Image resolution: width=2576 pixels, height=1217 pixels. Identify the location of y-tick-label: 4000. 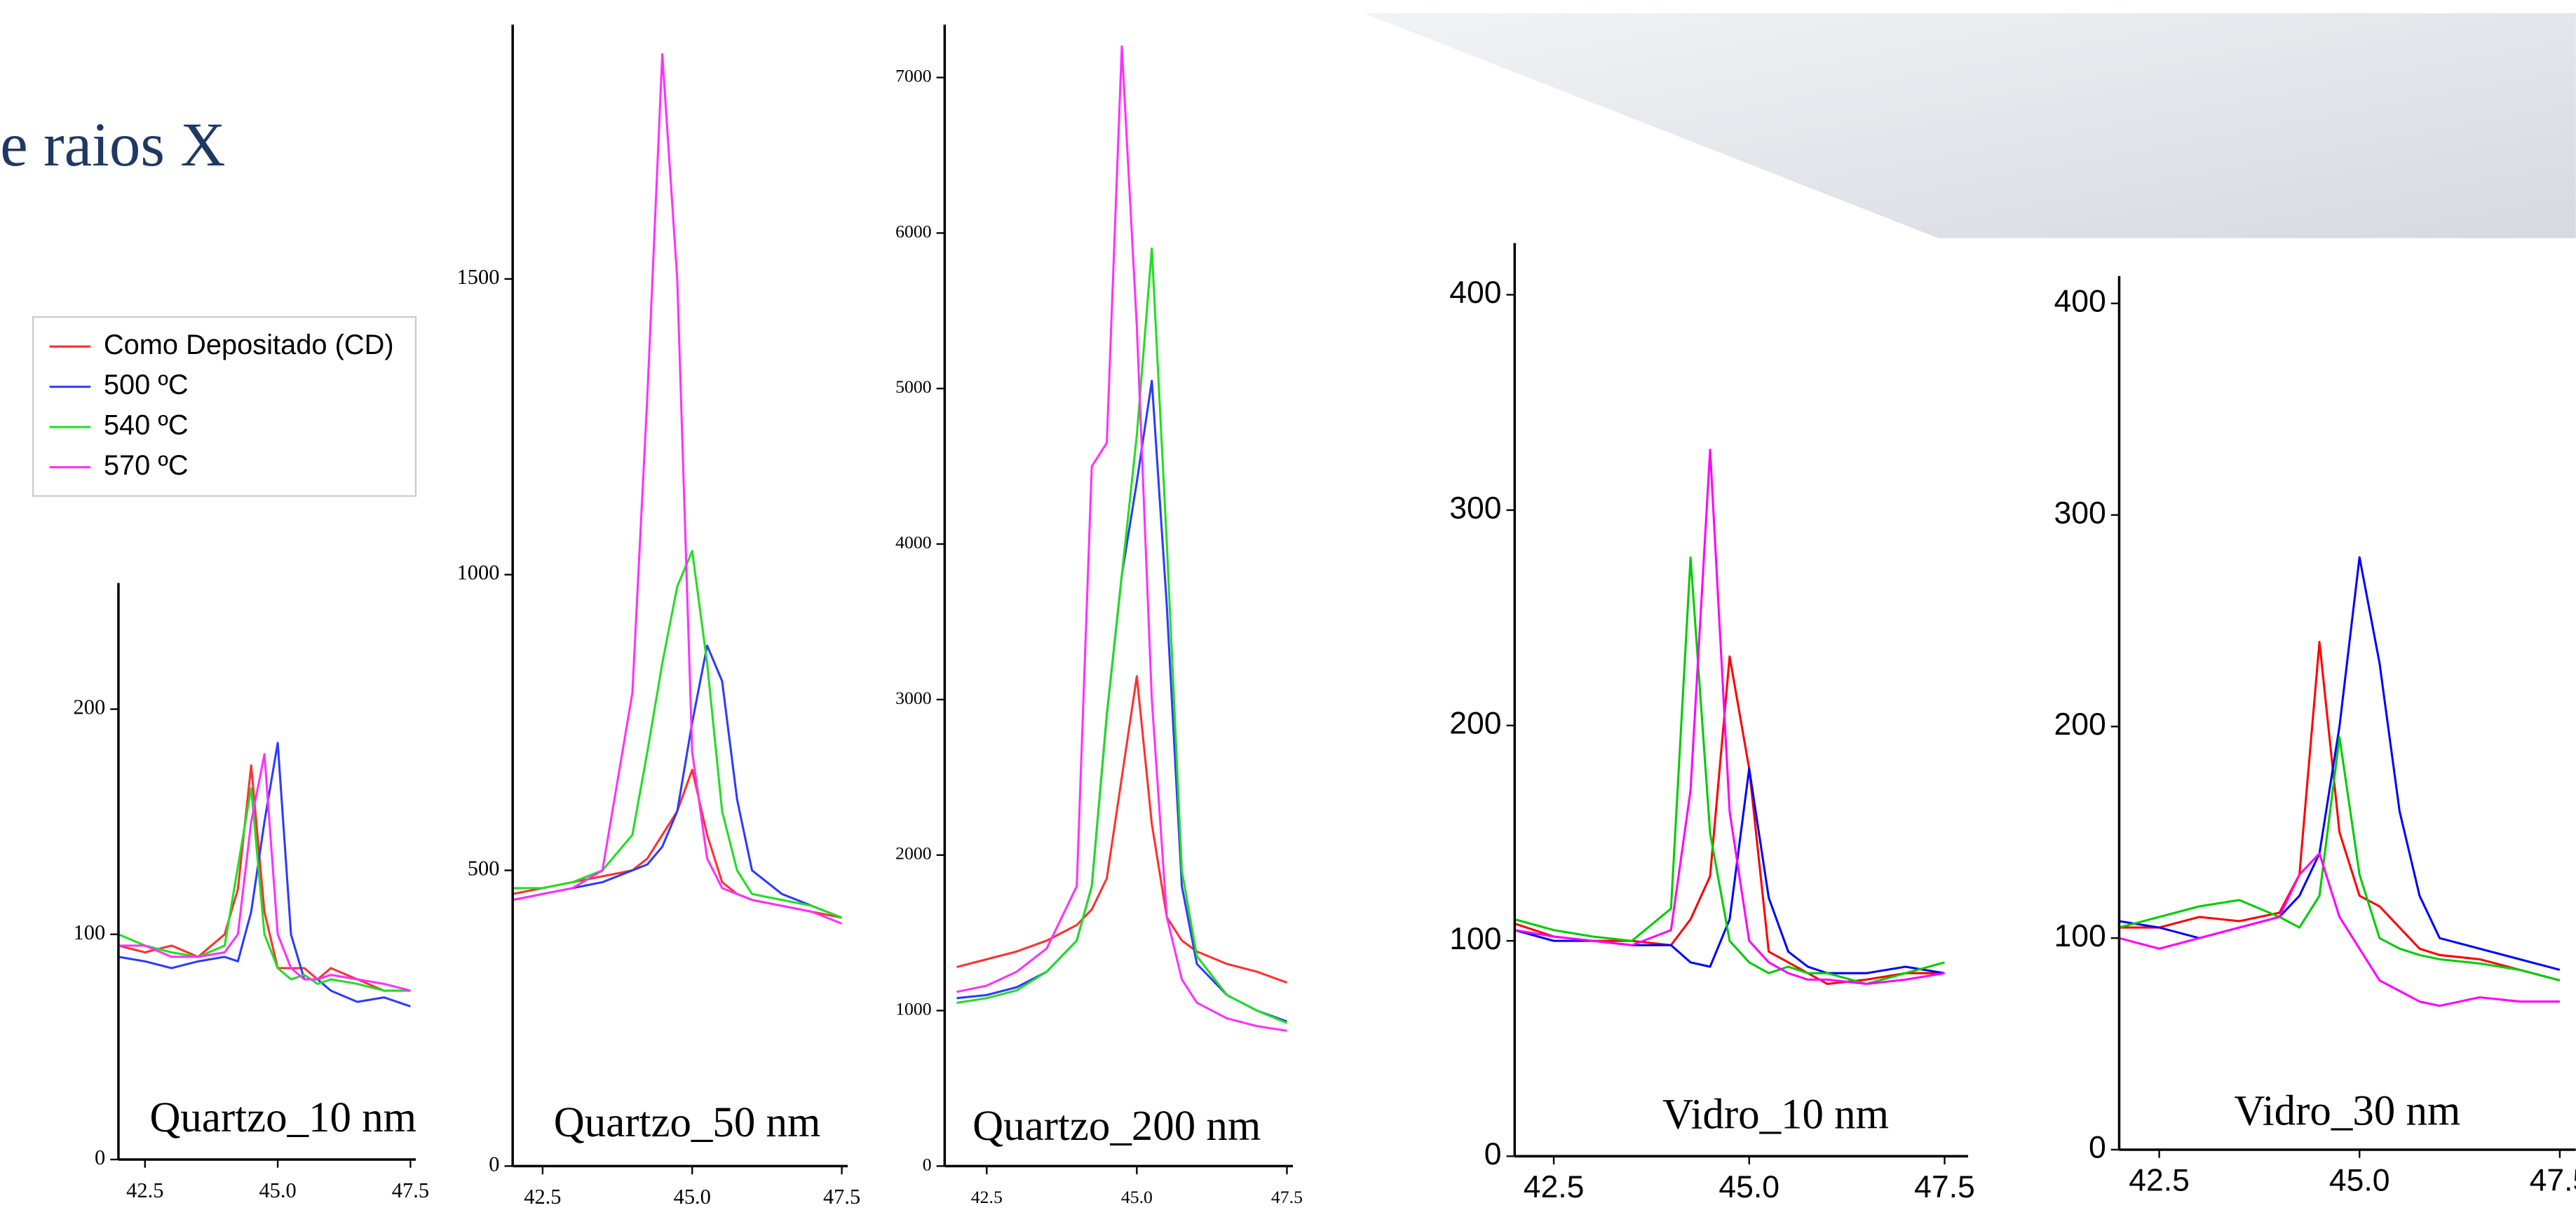
(913, 542).